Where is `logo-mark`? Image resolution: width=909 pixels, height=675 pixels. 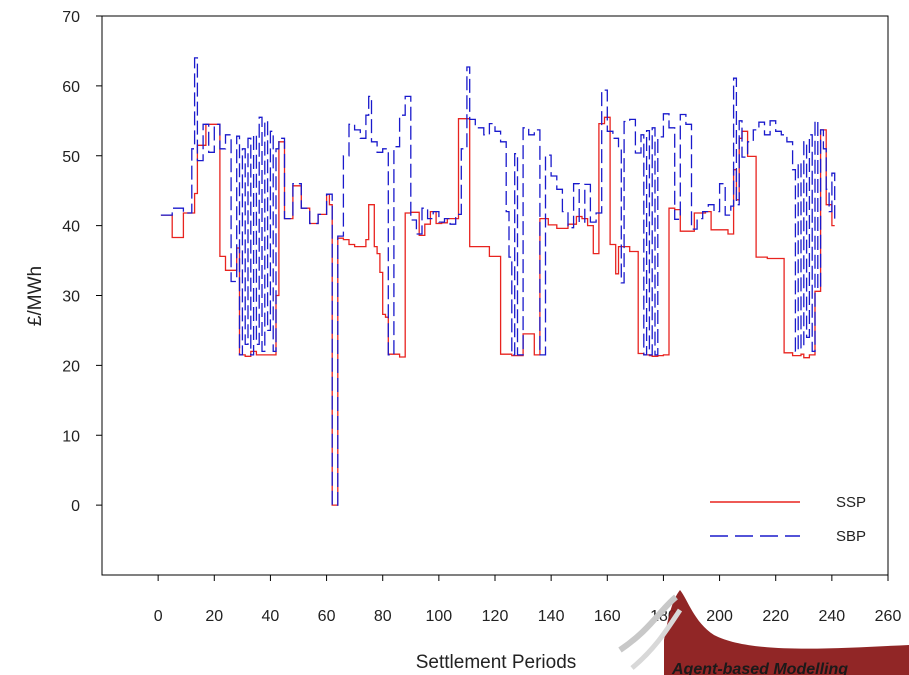
logo-mark is located at coordinates (786, 632).